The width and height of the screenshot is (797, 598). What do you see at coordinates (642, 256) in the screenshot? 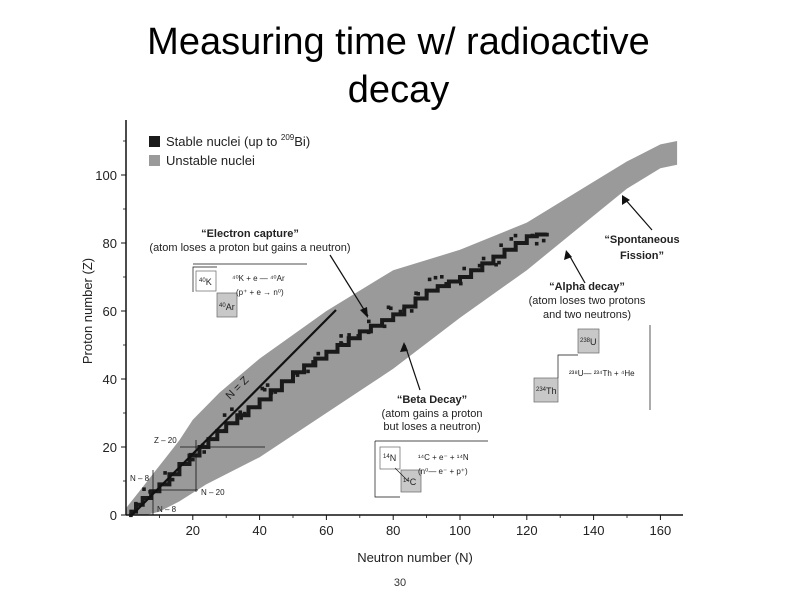
I see `fission-title2: Fission”` at bounding box center [642, 256].